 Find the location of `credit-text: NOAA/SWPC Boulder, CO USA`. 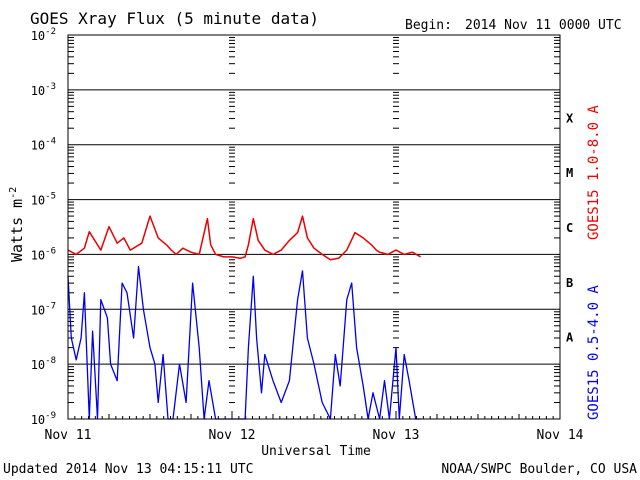

credit-text: NOAA/SWPC Boulder, CO USA is located at coordinates (539, 469).